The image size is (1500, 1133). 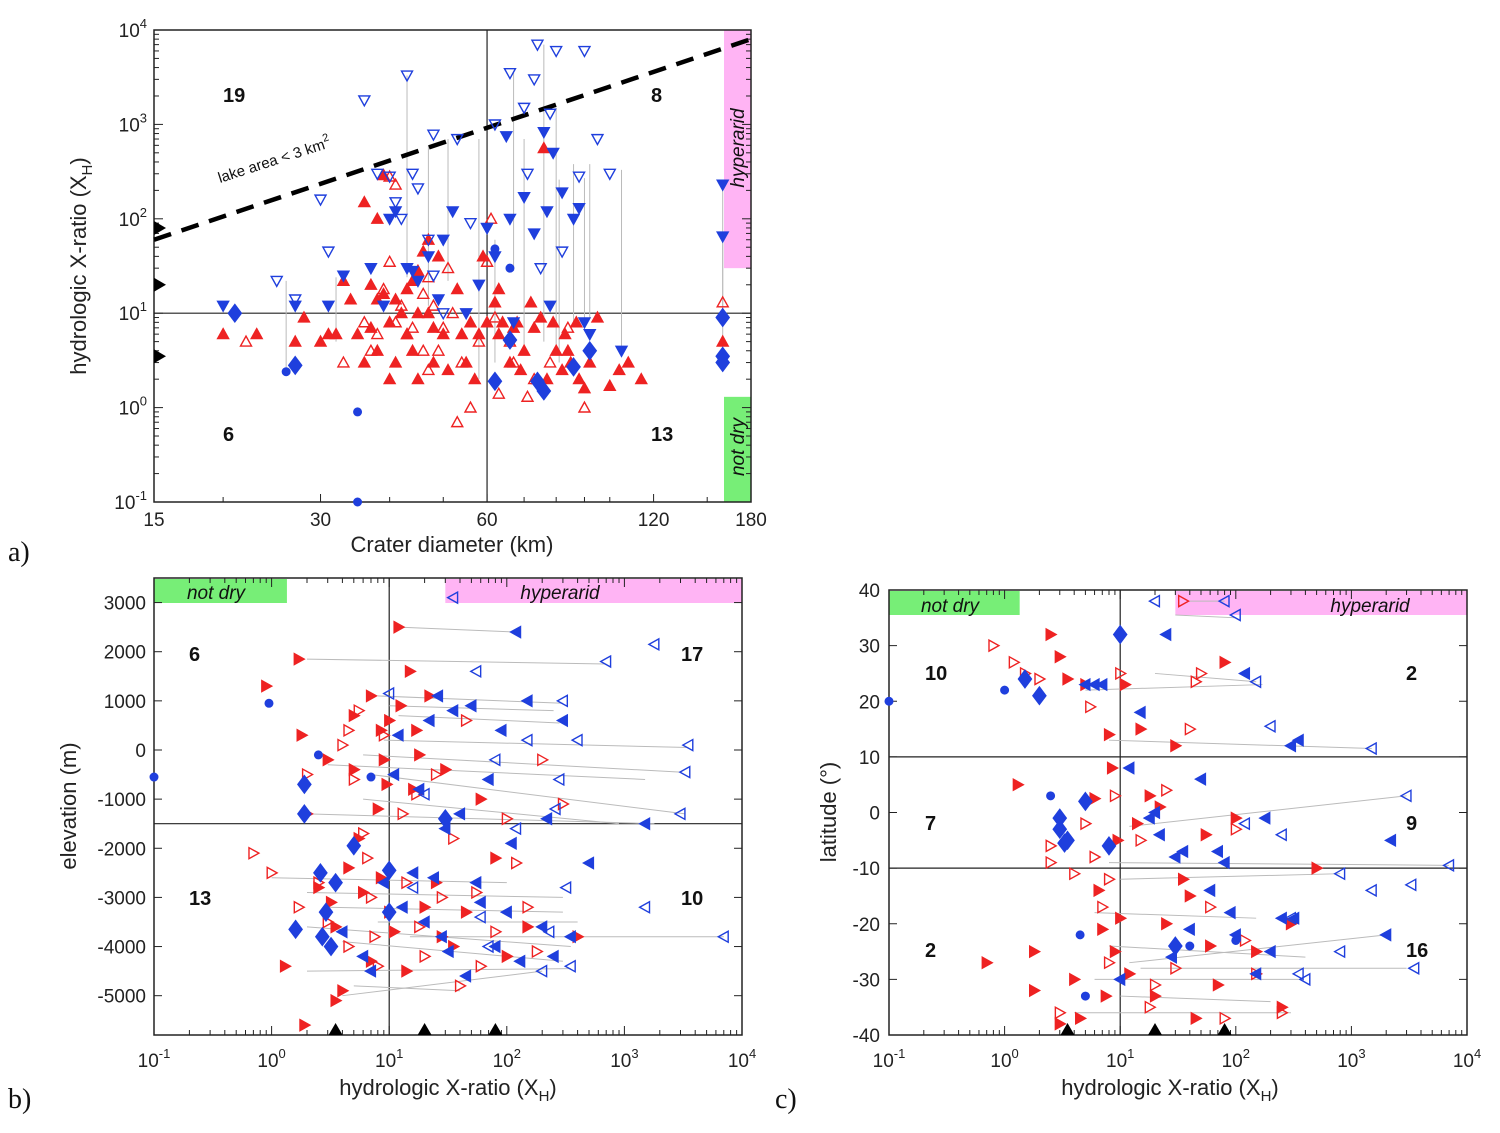 I want to click on panel-a-zone-hyperarid-fill, so click(x=737, y=149).